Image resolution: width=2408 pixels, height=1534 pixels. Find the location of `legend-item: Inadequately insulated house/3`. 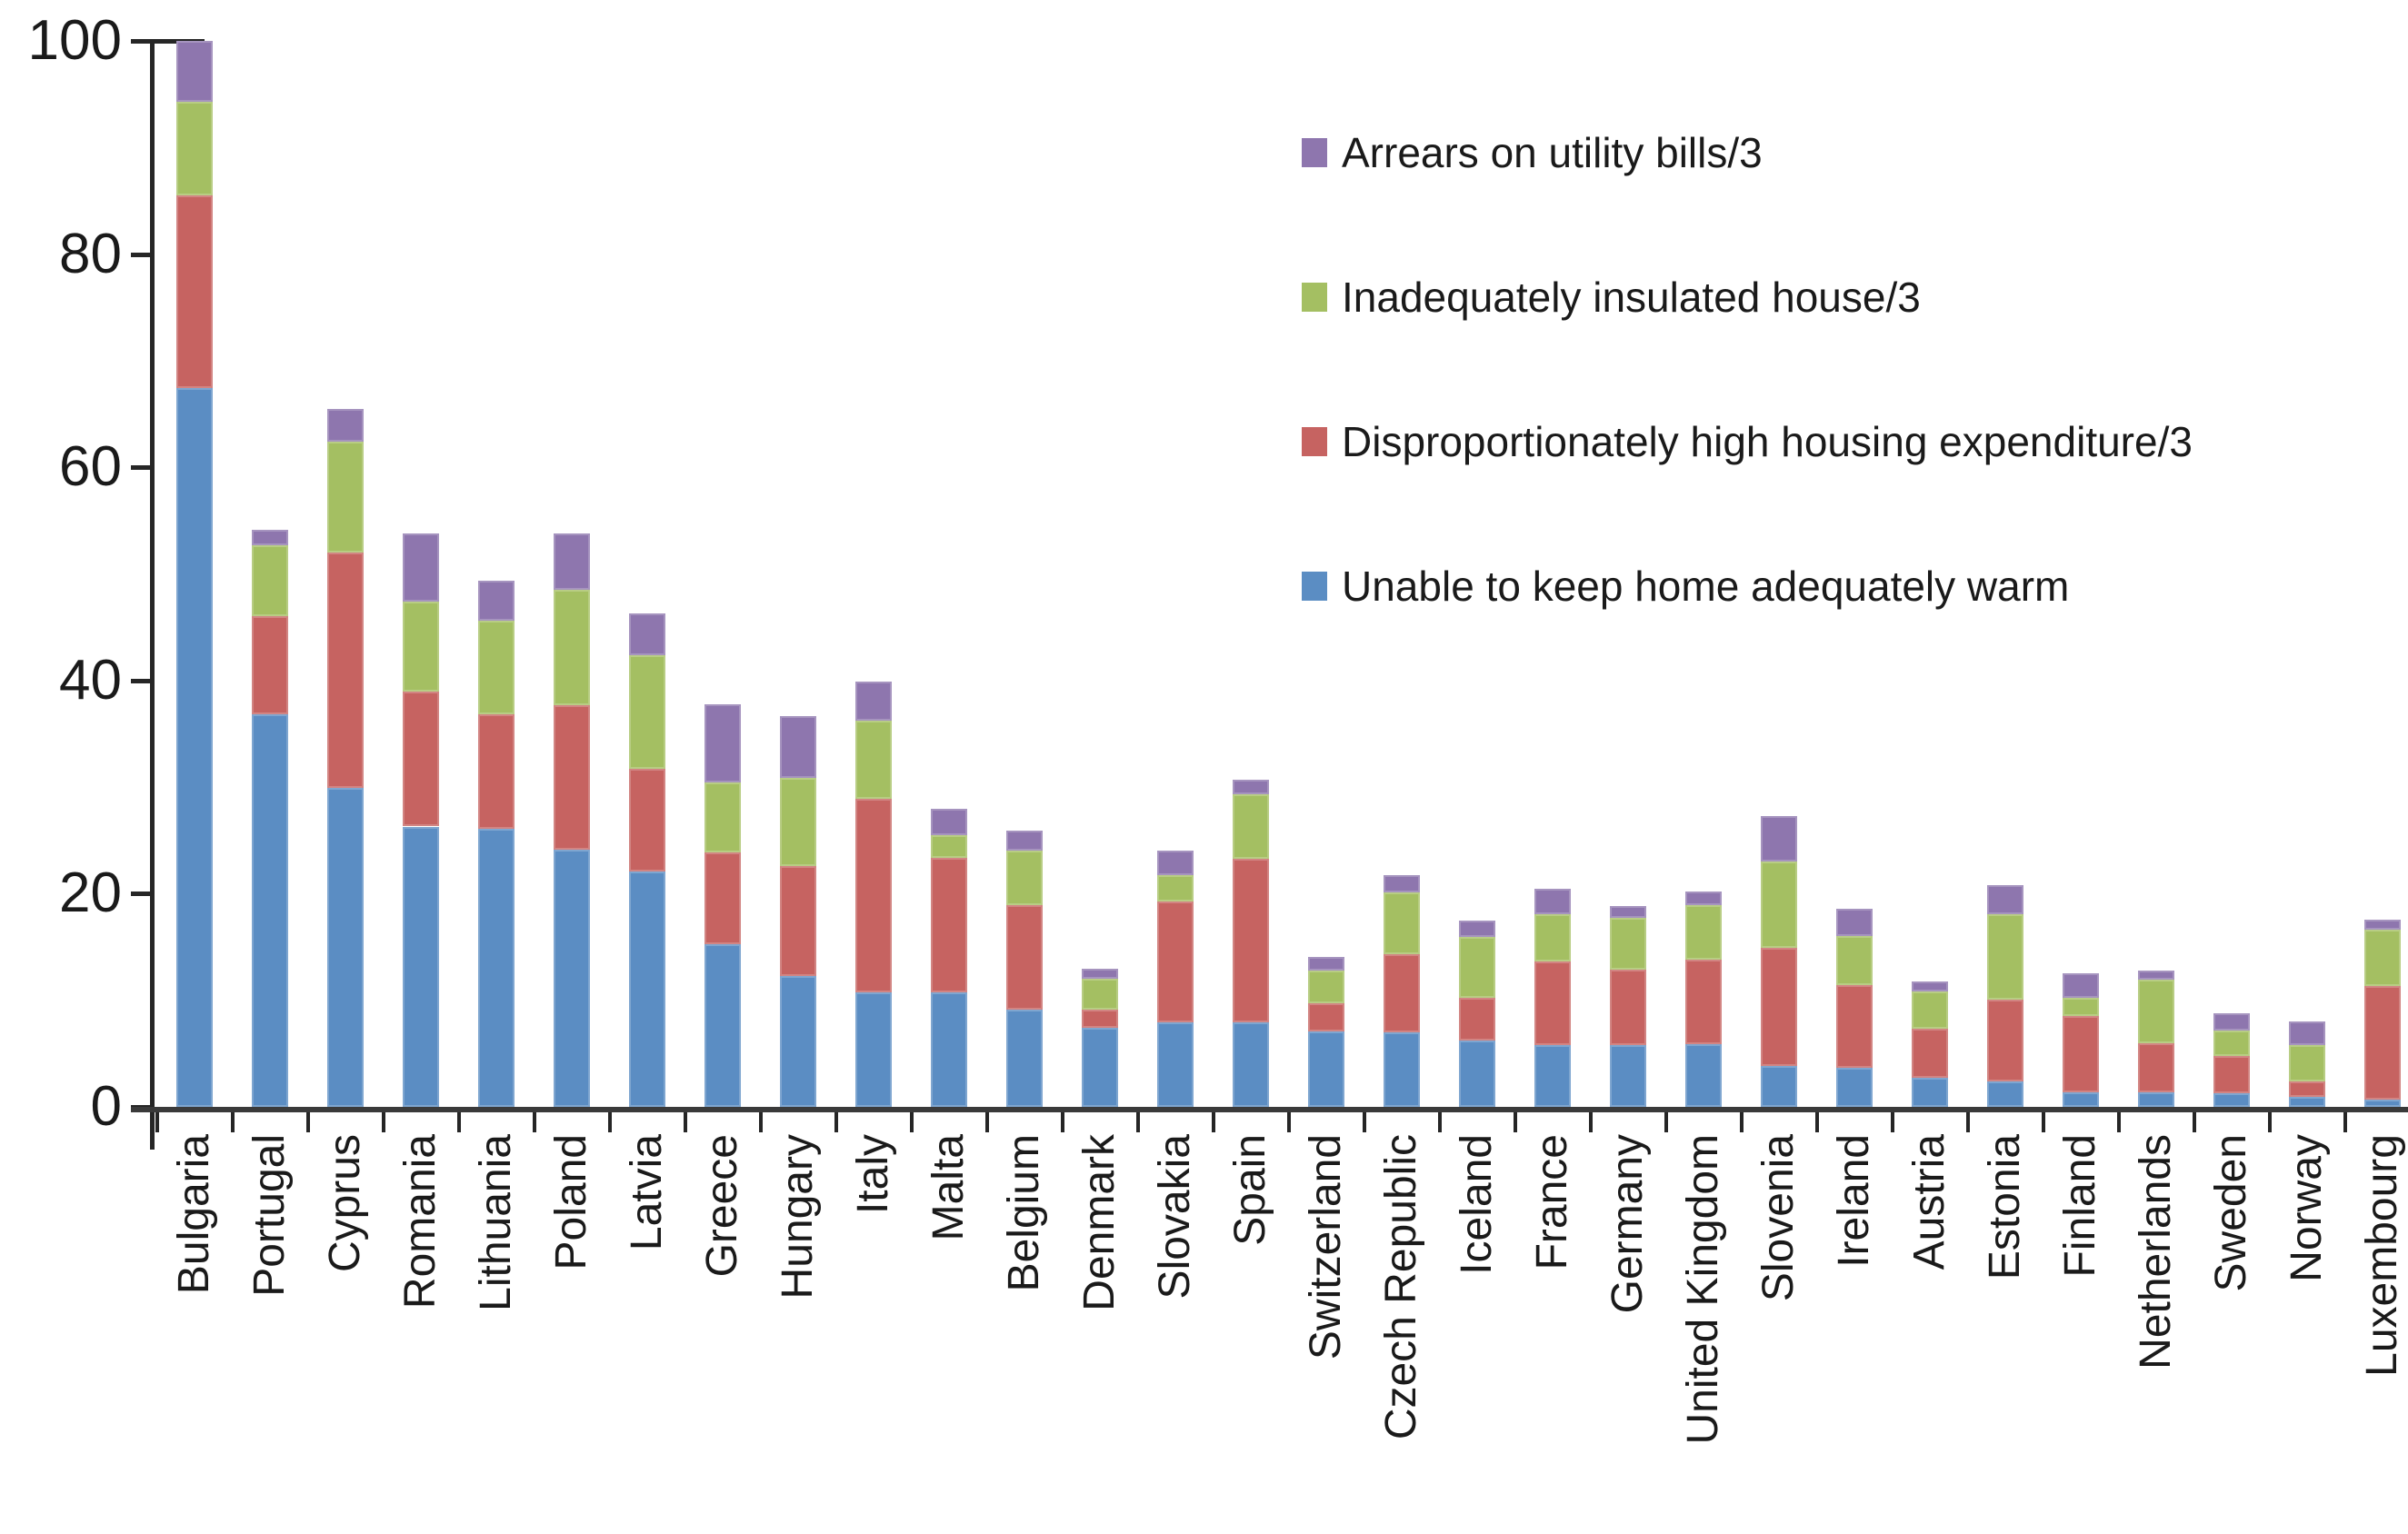

legend-item: Inadequately insulated house/3 is located at coordinates (1611, 297).